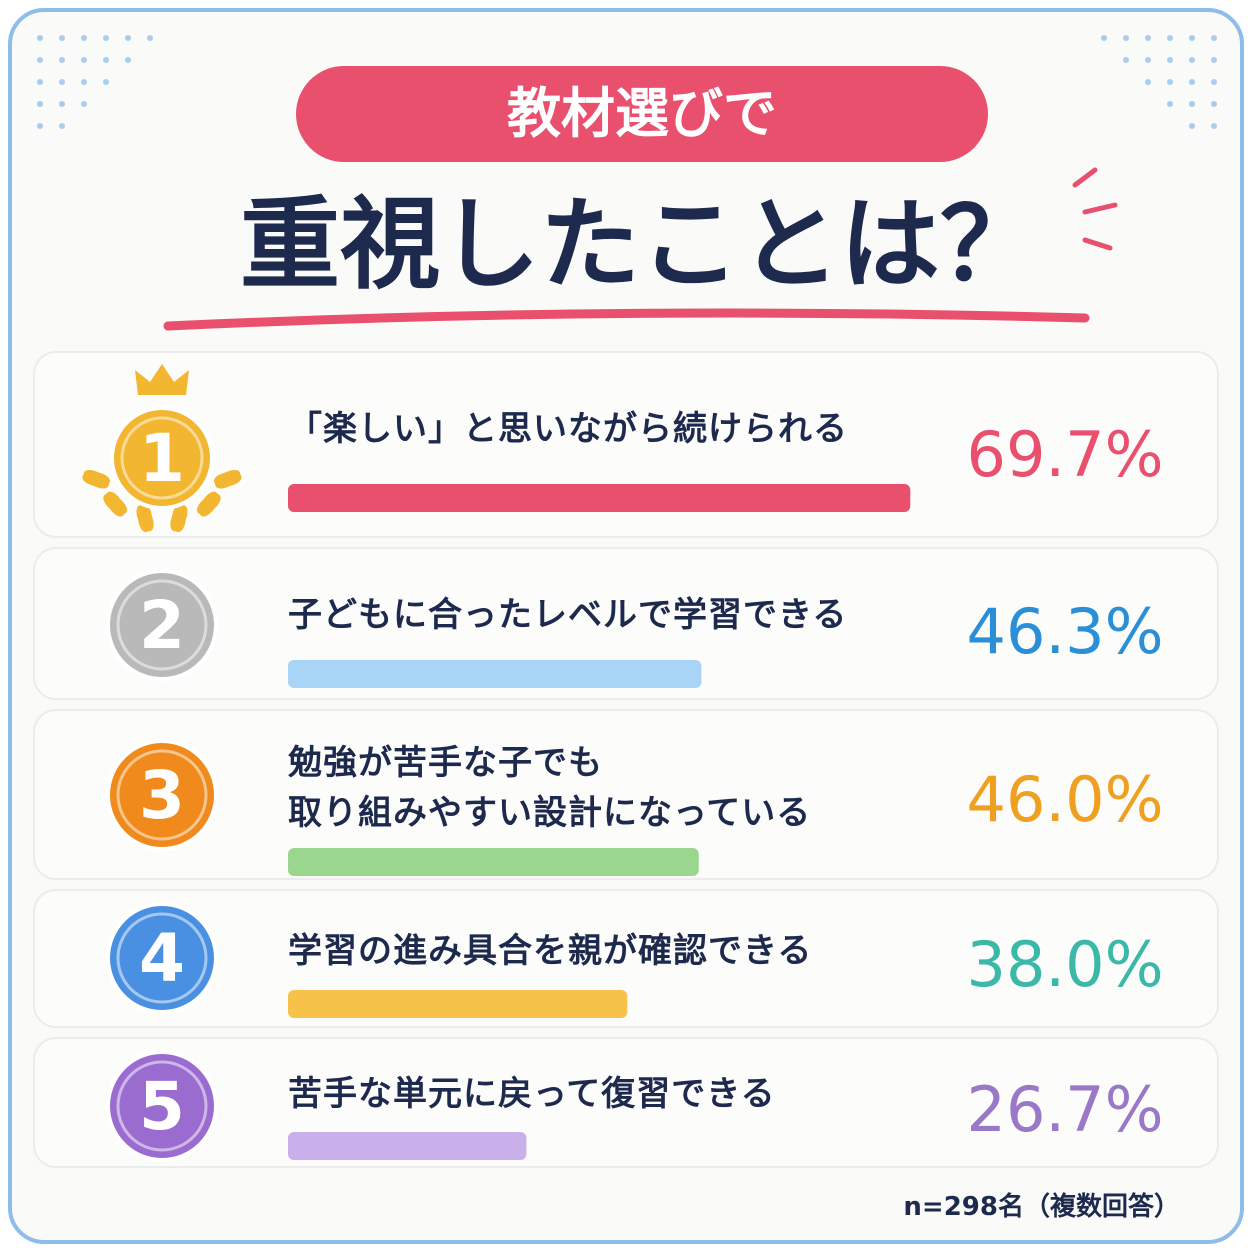  What do you see at coordinates (1041, 1207) in the screenshot?
I see `note: n=298名（複数回答）` at bounding box center [1041, 1207].